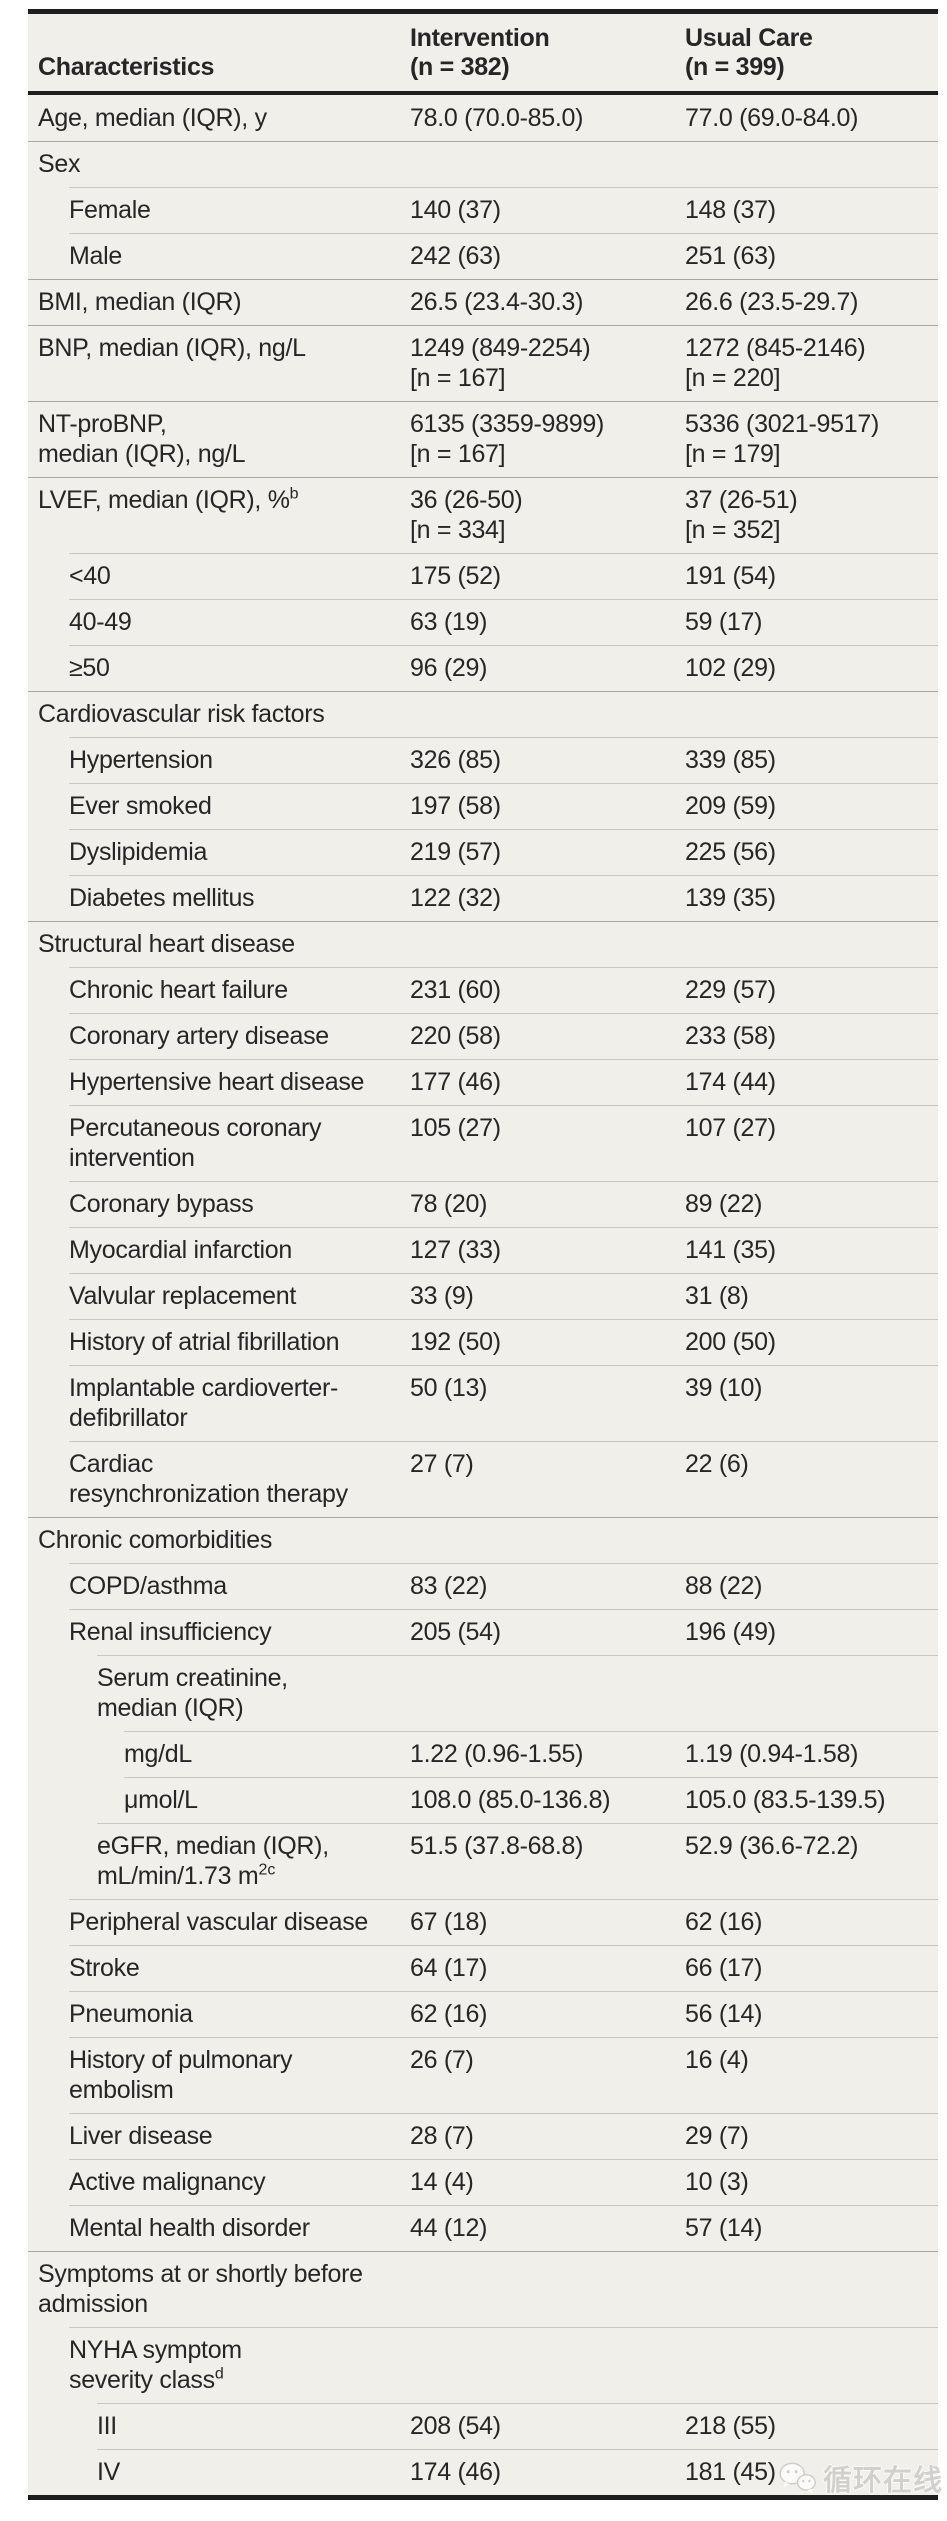 This screenshot has width=947, height=2521. What do you see at coordinates (483, 668) in the screenshot?
I see `table-row: ≥50 96 (29) 102 (29)` at bounding box center [483, 668].